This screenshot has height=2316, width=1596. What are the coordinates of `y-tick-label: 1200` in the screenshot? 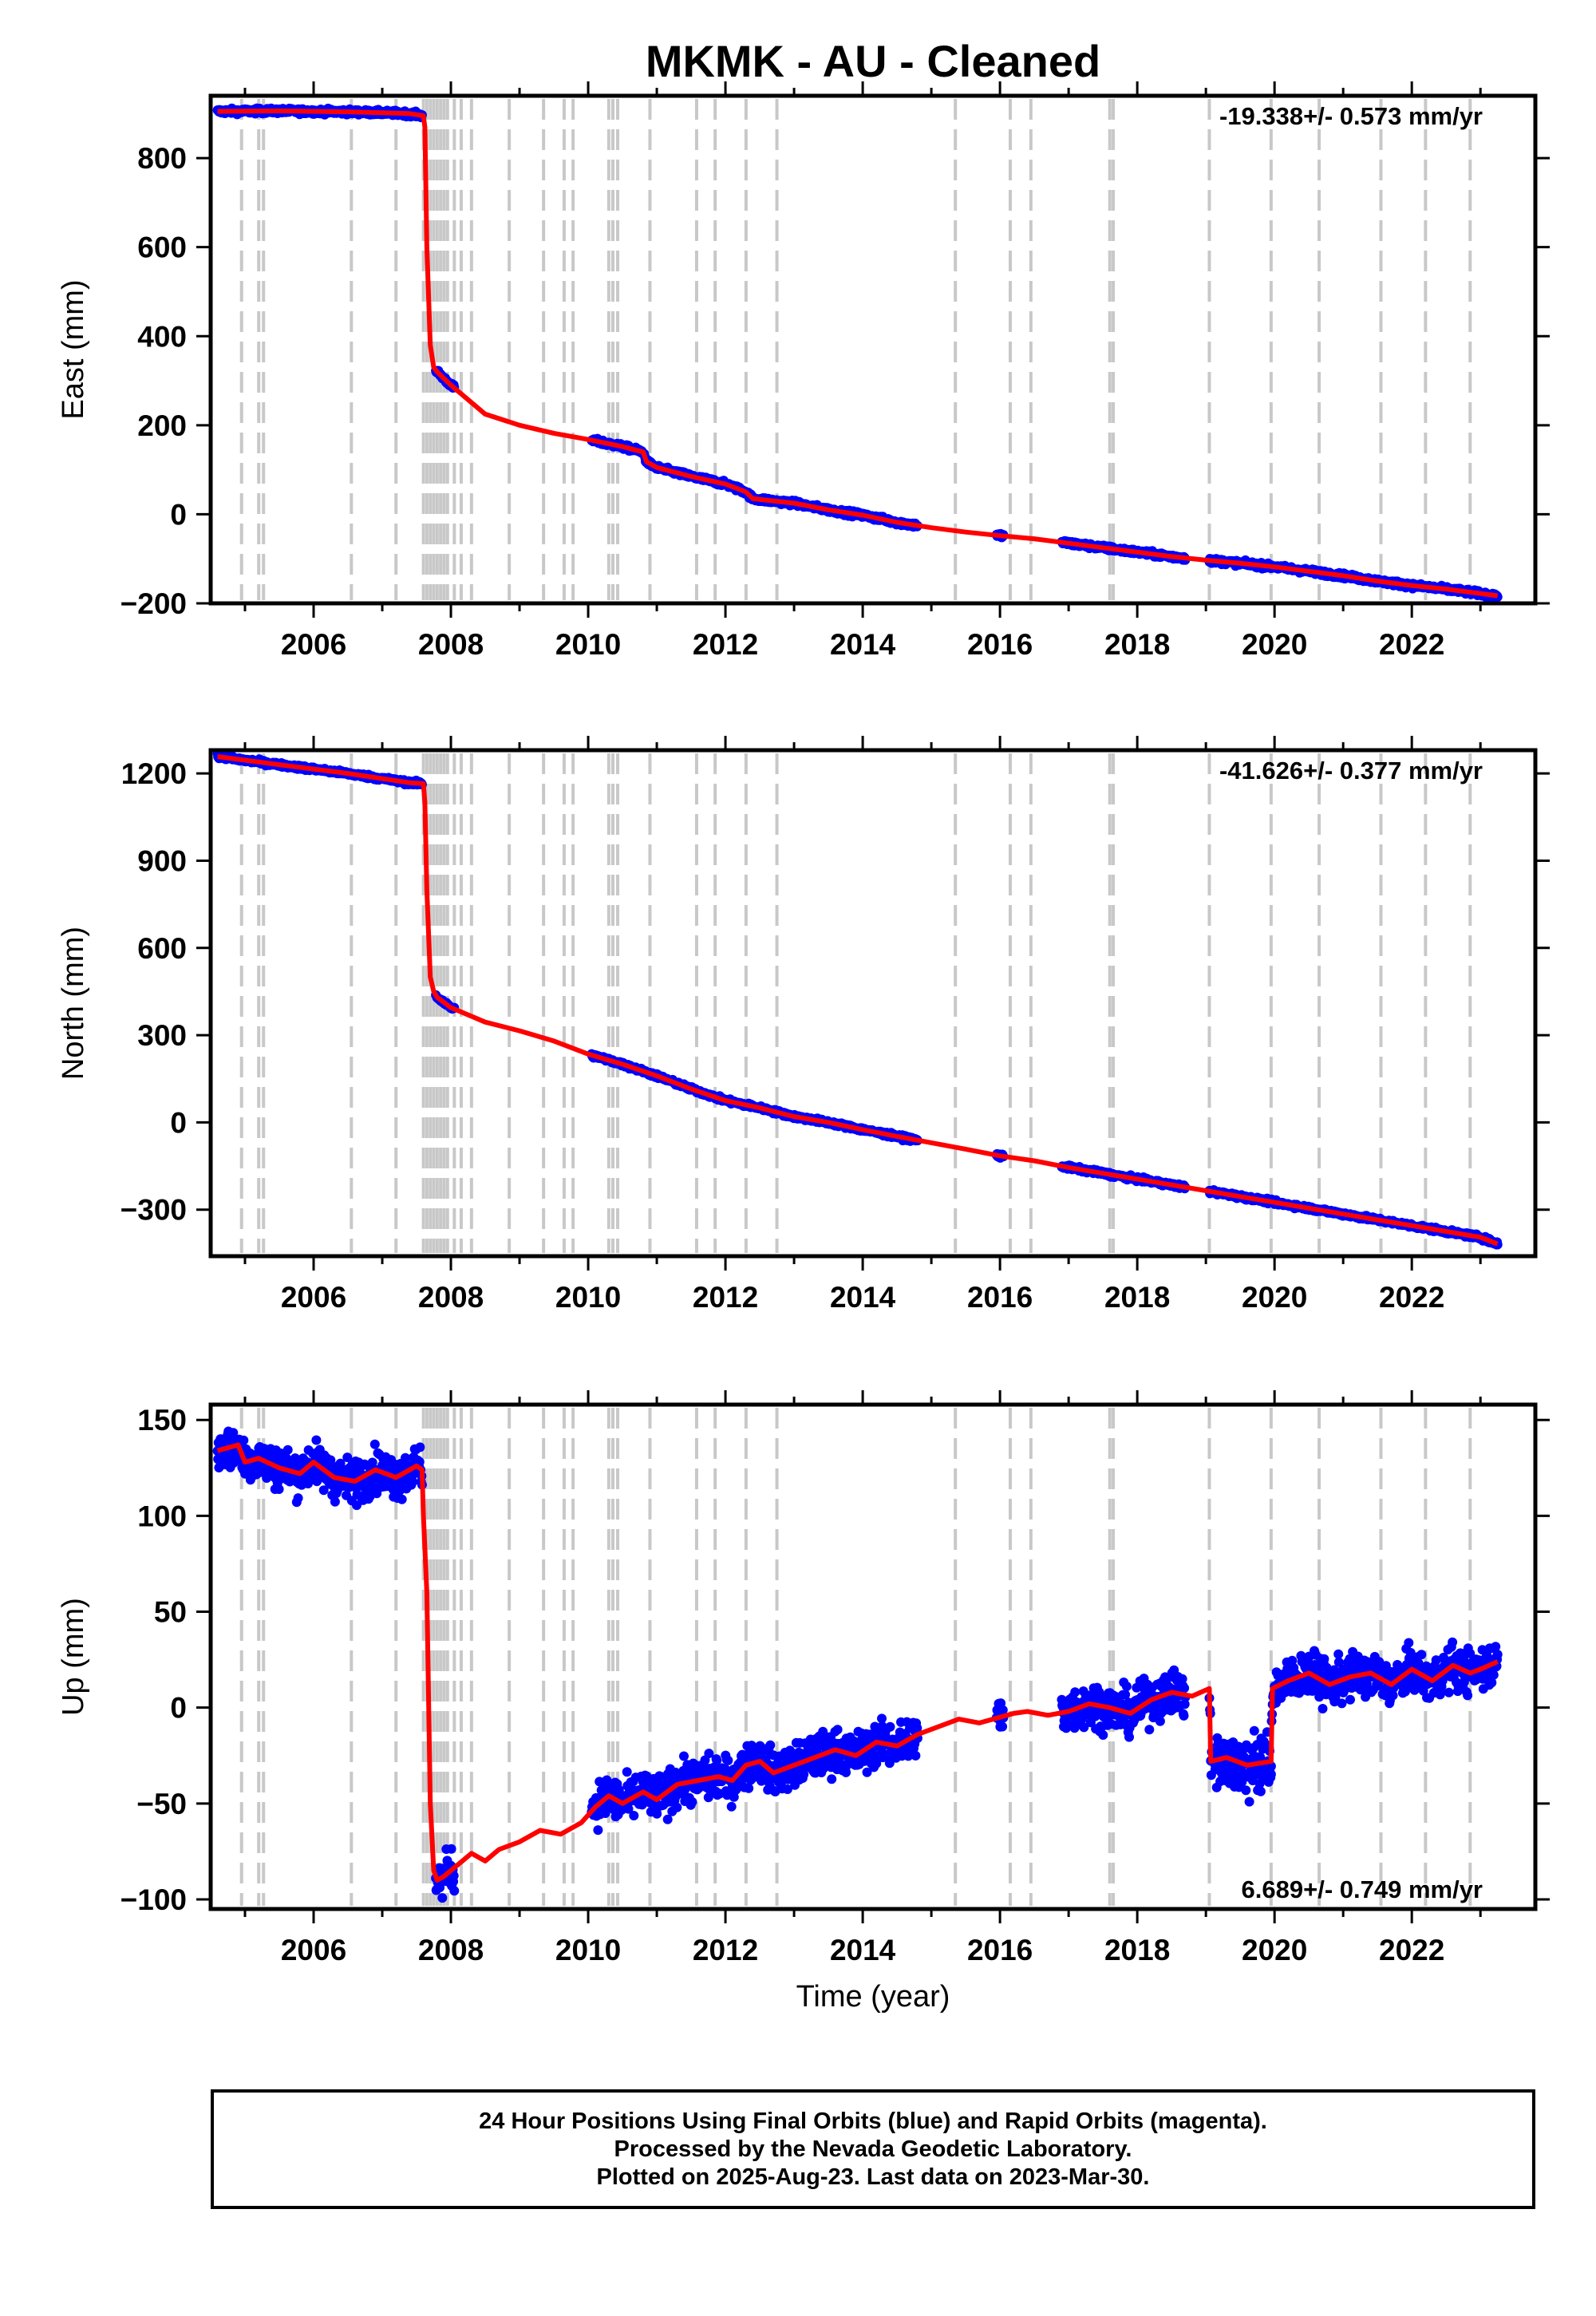 It's located at (154, 773).